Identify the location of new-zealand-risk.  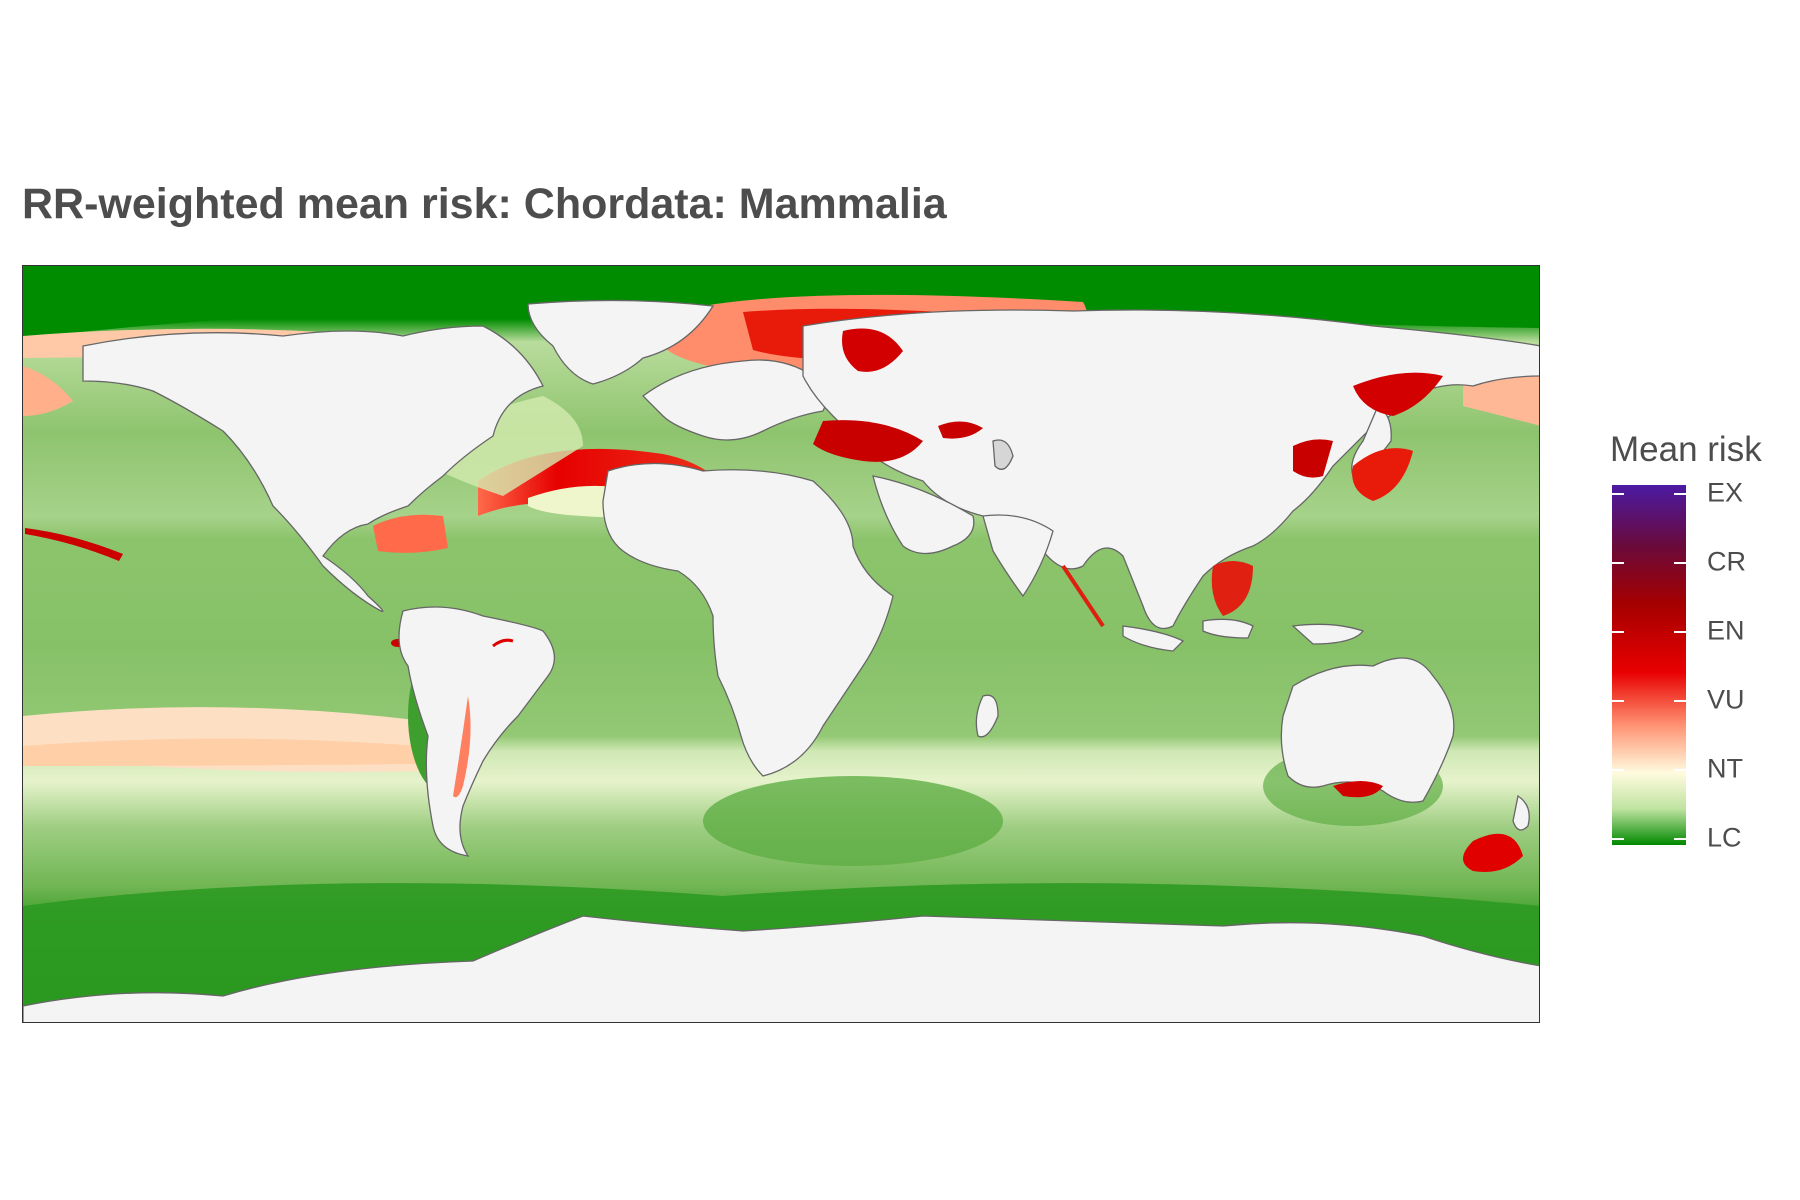
(1493, 852).